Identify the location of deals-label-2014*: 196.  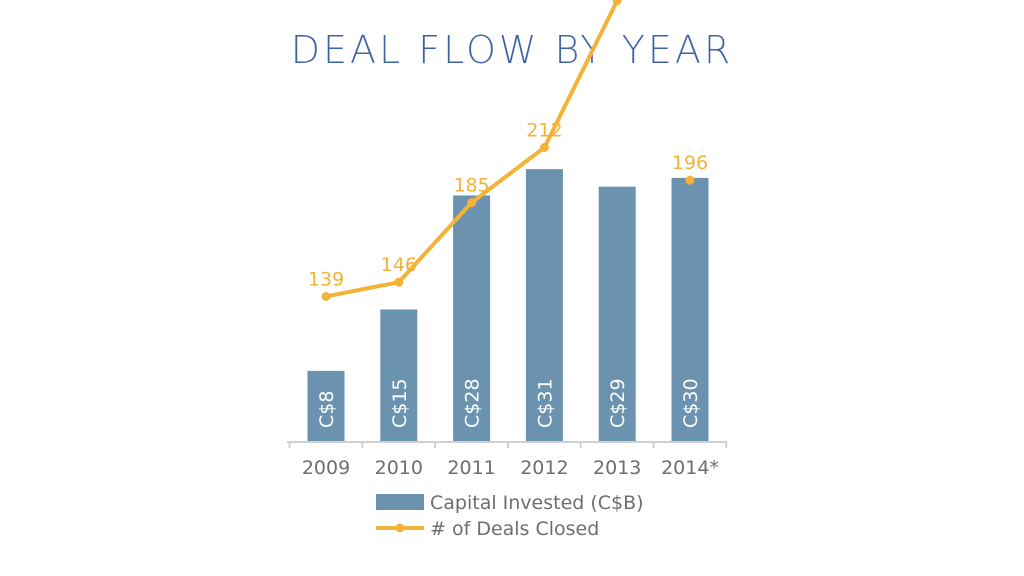
(690, 163).